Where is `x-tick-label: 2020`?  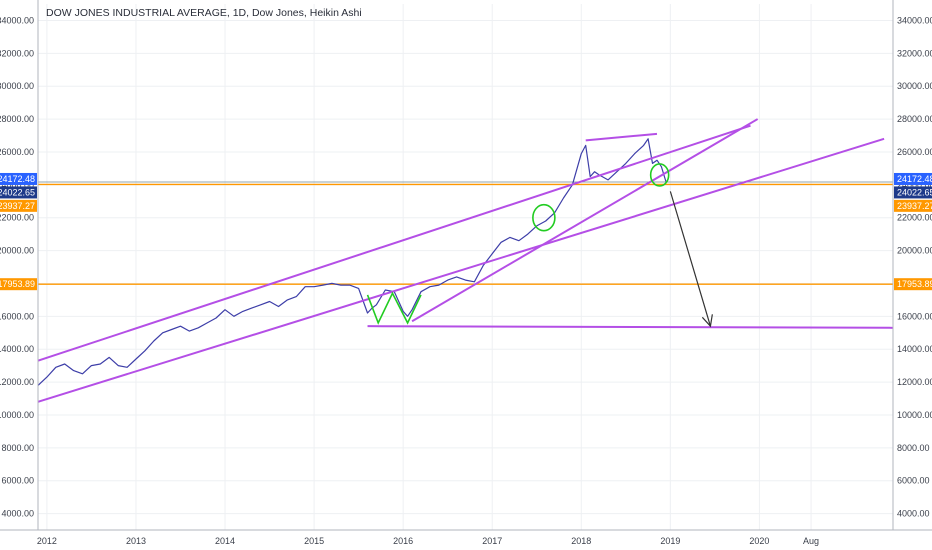
x-tick-label: 2020 is located at coordinates (759, 541).